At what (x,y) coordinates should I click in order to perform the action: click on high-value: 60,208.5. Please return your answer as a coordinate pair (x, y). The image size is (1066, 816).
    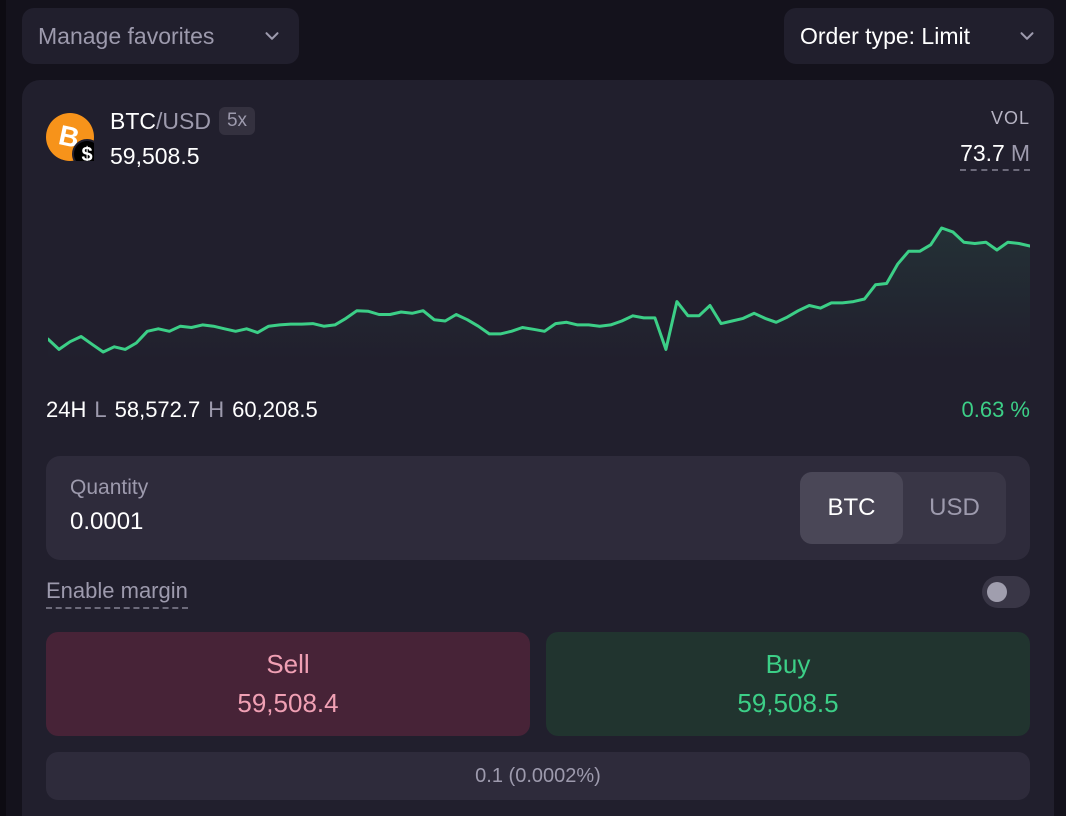
    Looking at the image, I should click on (275, 409).